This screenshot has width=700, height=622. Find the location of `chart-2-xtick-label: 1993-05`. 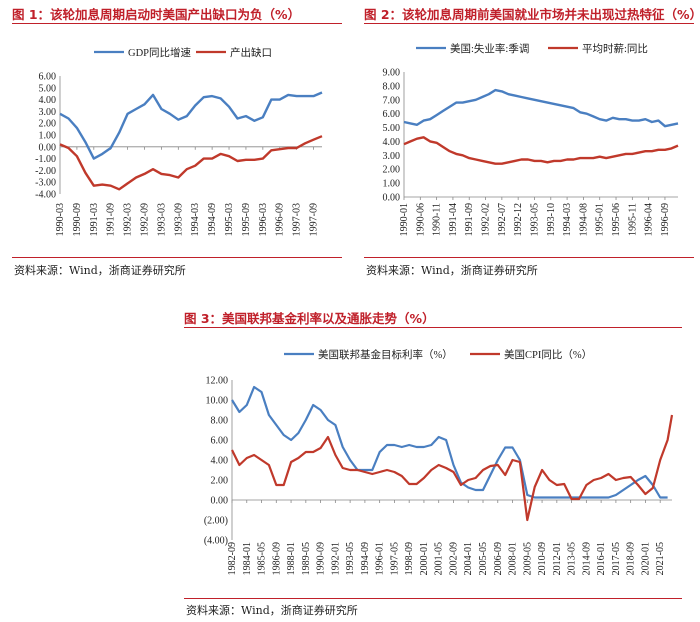

chart-2-xtick-label: 1993-05 is located at coordinates (534, 219).